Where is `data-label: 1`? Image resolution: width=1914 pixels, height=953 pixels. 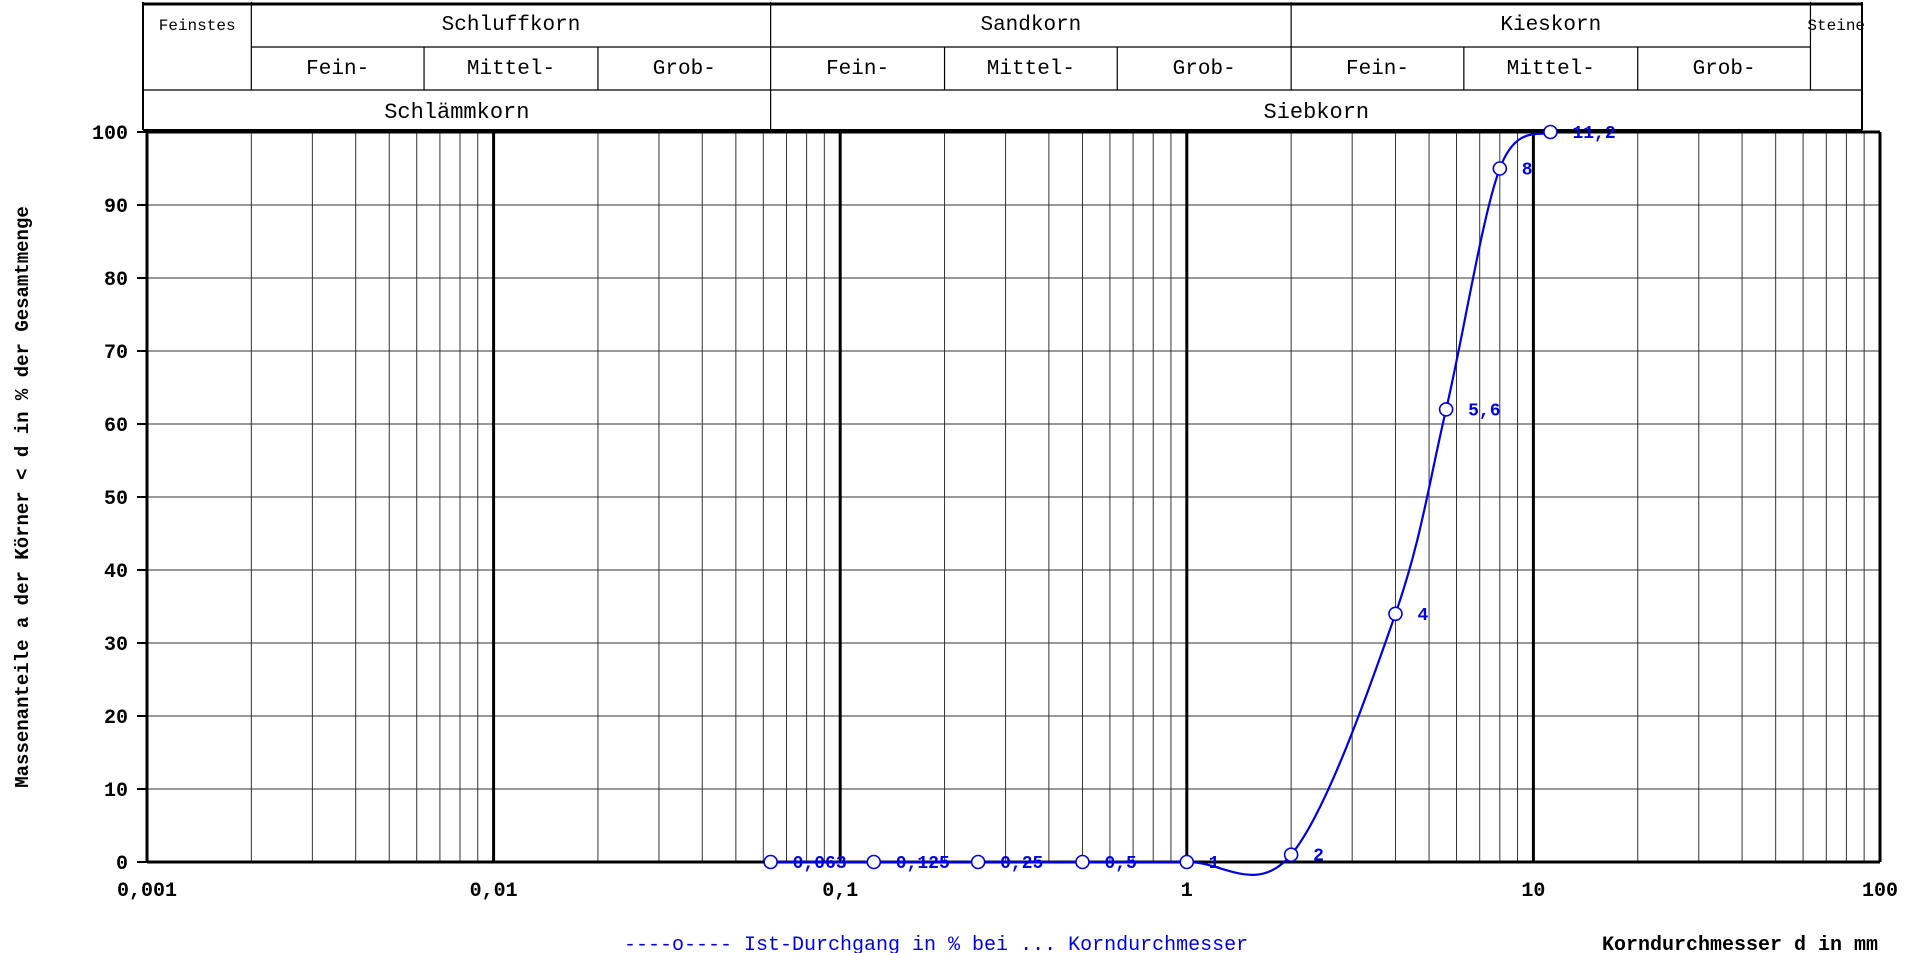
data-label: 1 is located at coordinates (1214, 864).